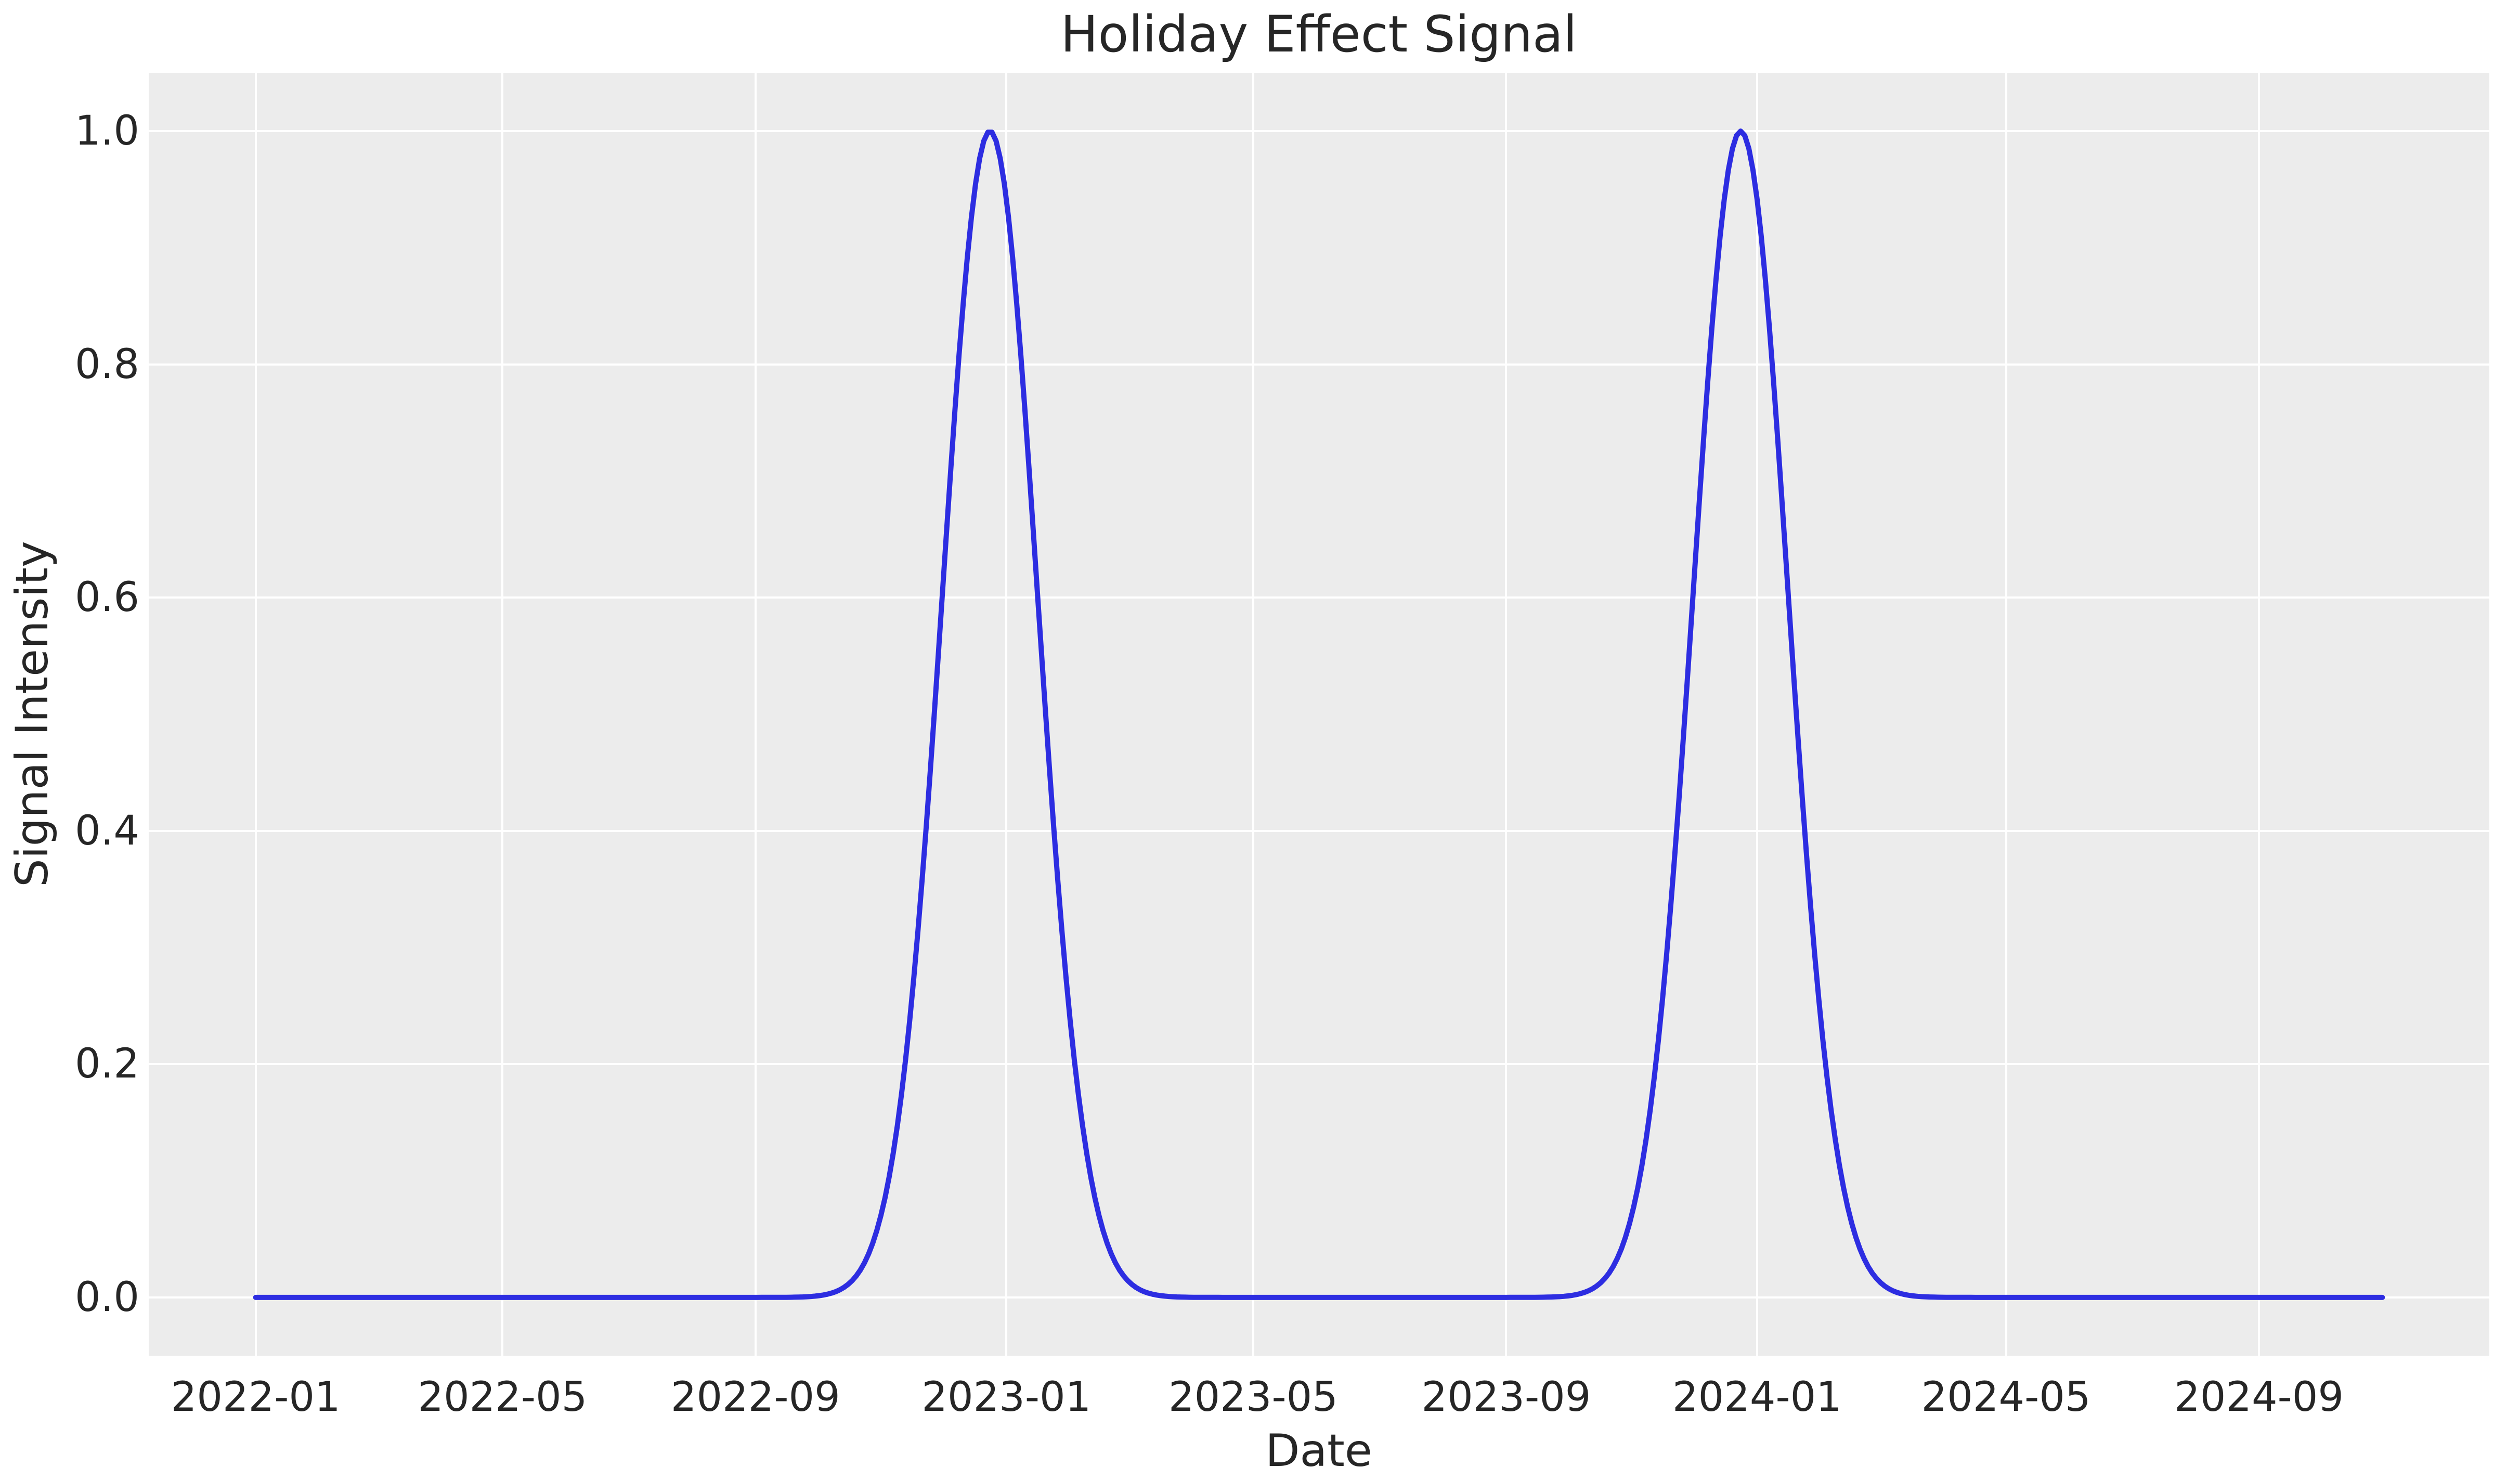 This screenshot has height=1480, width=2520. I want to click on x-tick-label: 2022-01, so click(256, 1397).